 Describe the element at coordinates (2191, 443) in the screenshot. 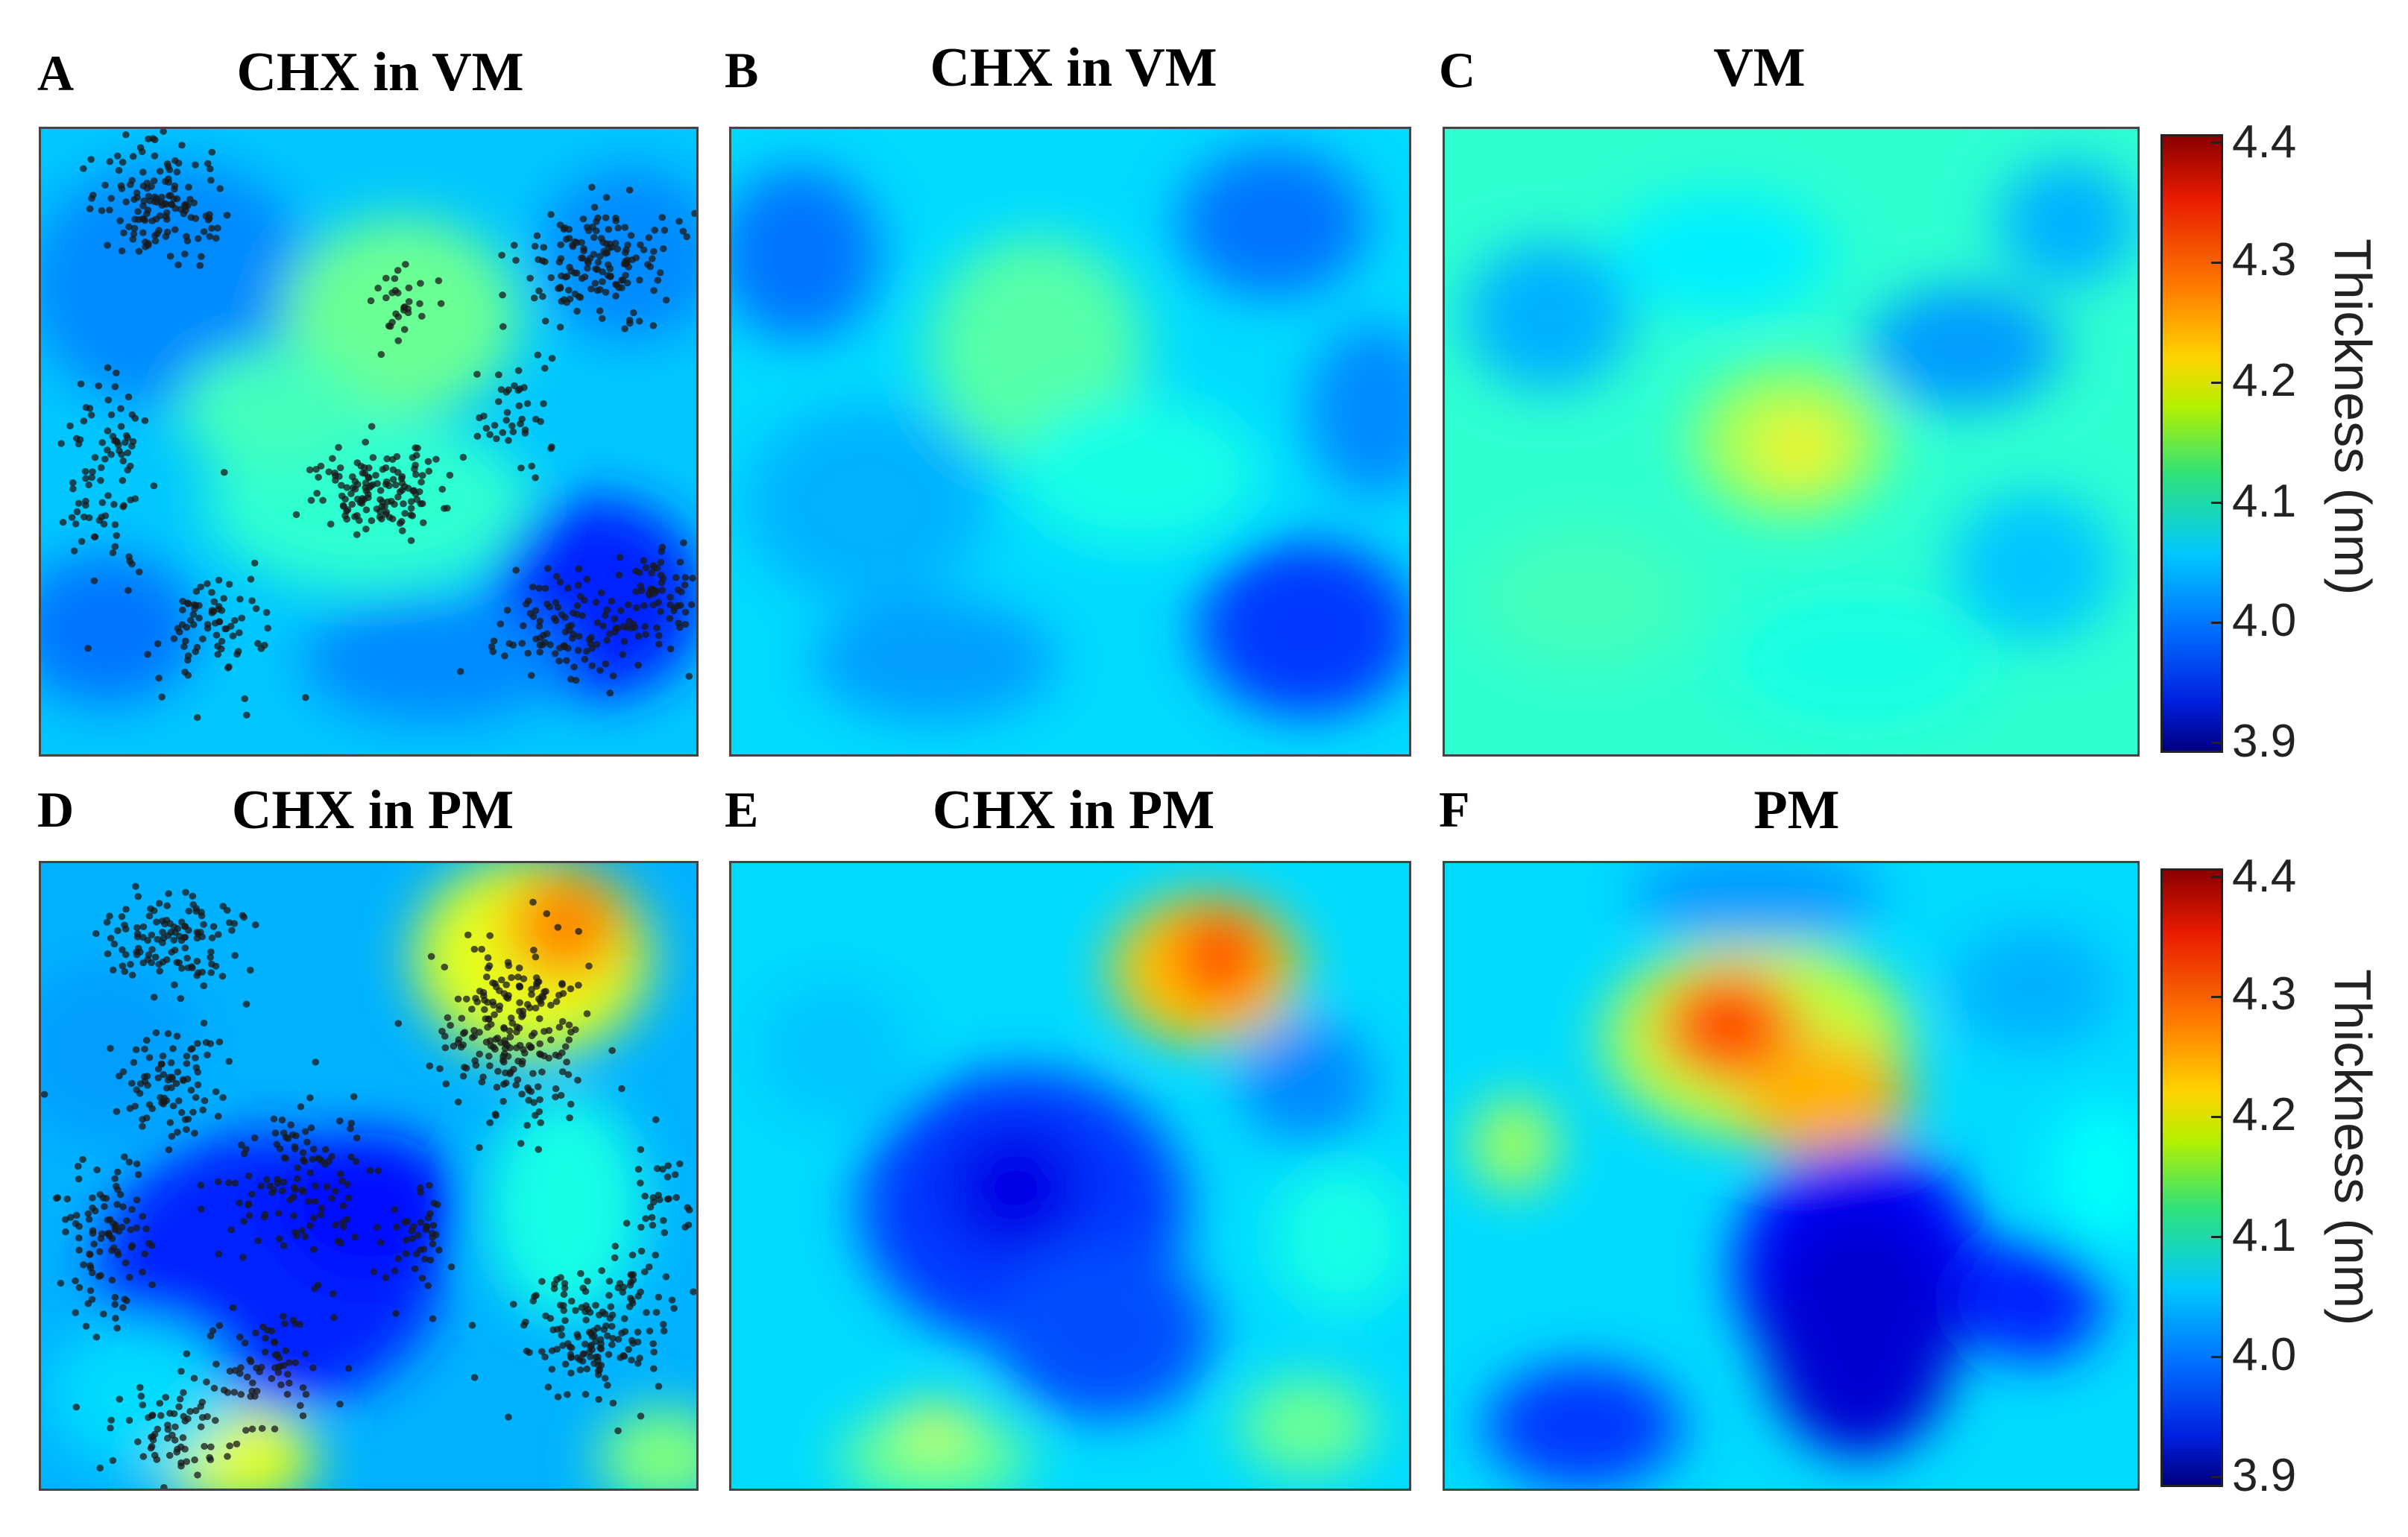

I see `colorbar-top` at that location.